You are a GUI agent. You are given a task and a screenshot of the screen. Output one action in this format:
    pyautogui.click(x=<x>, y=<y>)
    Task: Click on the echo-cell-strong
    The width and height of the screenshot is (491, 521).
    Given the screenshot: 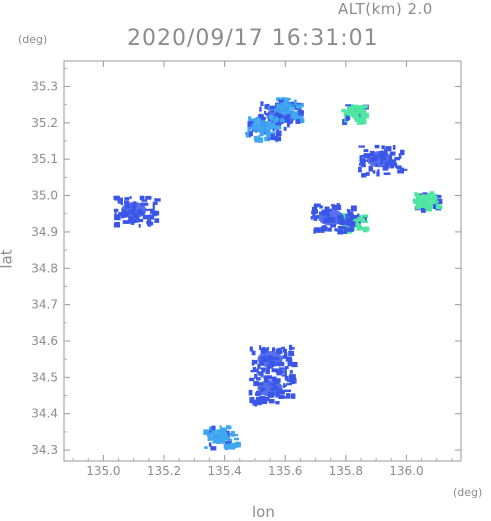 What is the action you would take?
    pyautogui.click(x=427, y=202)
    